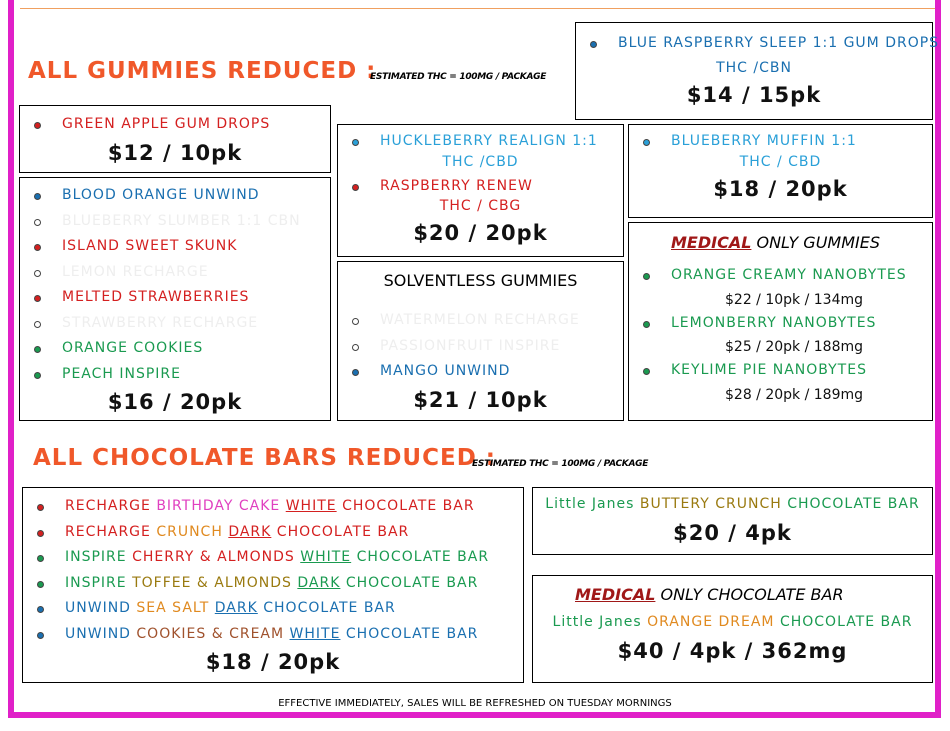 Image resolution: width=950 pixels, height=731 pixels. Describe the element at coordinates (175, 608) in the screenshot. I see `text: SEA SALT` at that location.